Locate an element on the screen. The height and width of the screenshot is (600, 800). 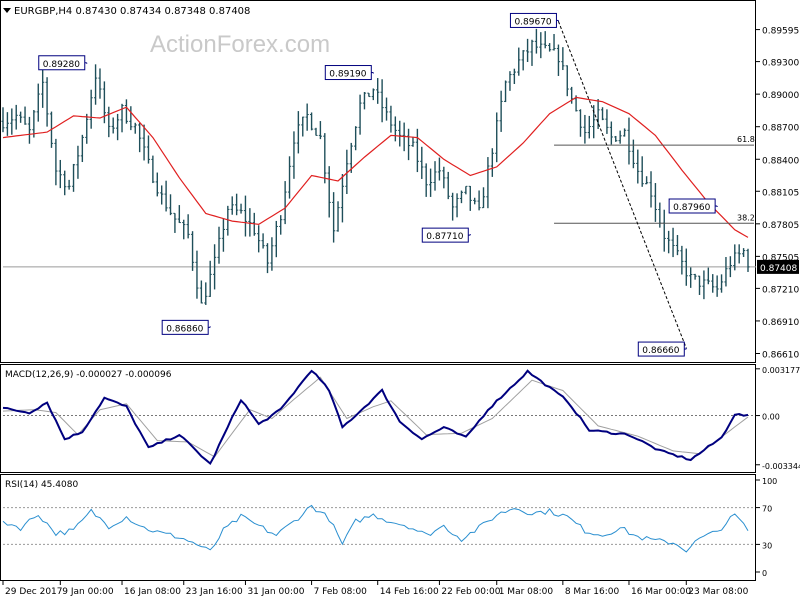
price-axis-label: 0.89595 is located at coordinates (780, 32).